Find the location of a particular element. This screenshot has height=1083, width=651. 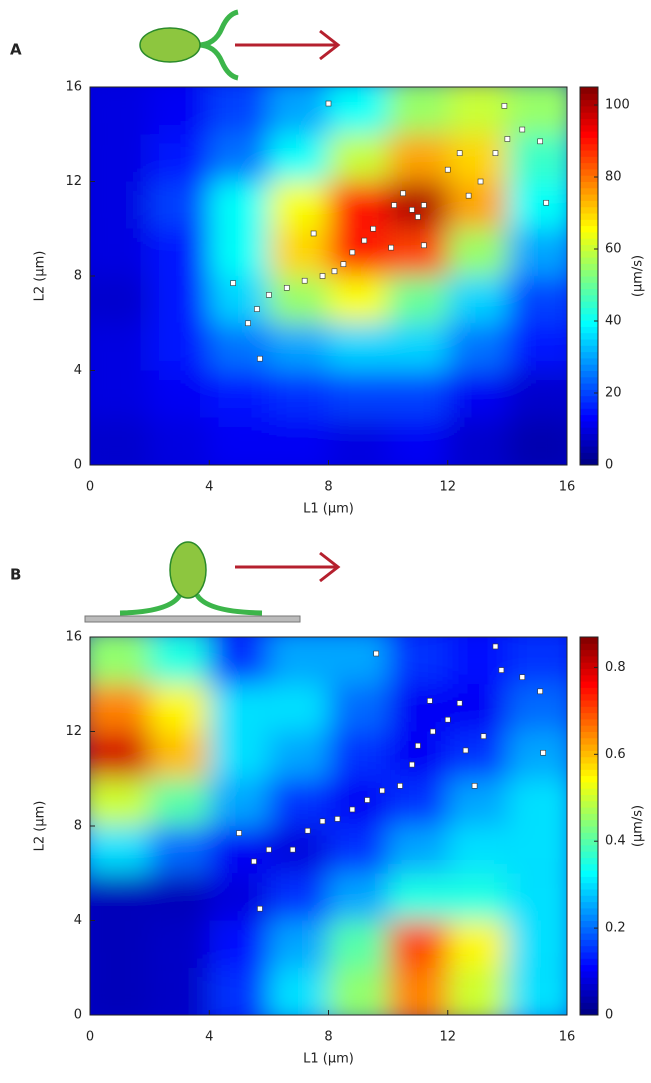

colorbar-tick-label: 0 is located at coordinates (609, 465).